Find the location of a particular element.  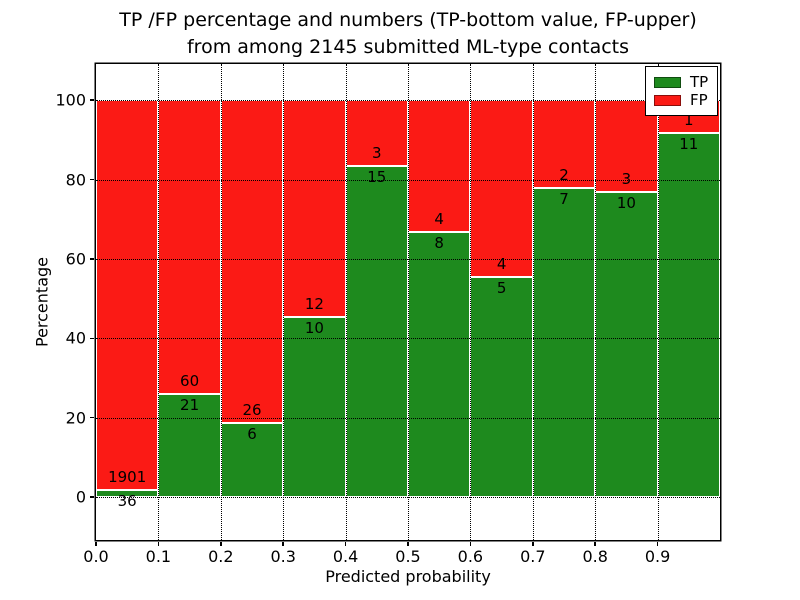

x-tick-label: 0.6 is located at coordinates (470, 556).